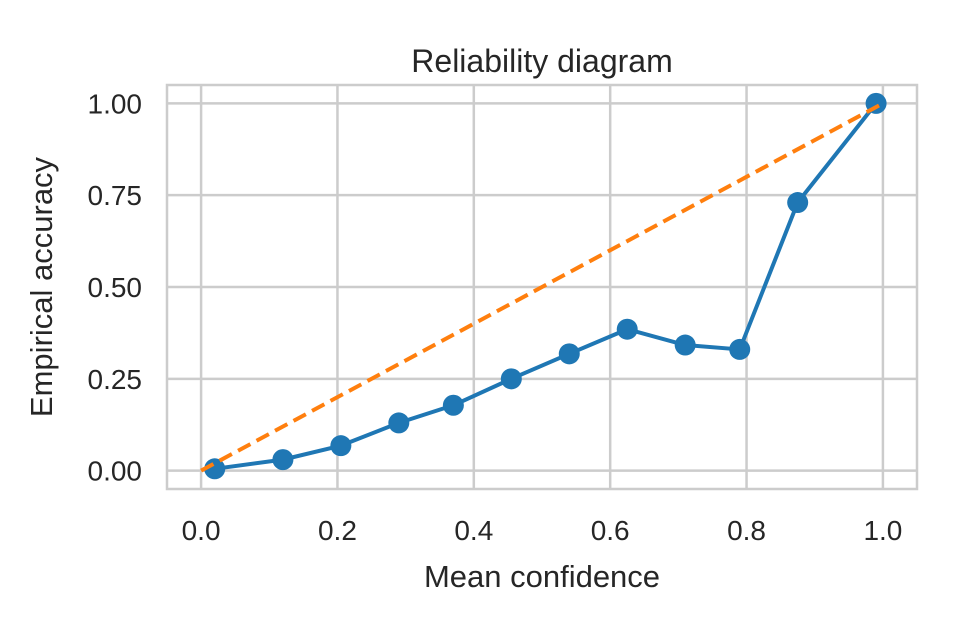 This screenshot has width=960, height=640. Describe the element at coordinates (115, 379) in the screenshot. I see `y-tick-label: 0.25` at that location.